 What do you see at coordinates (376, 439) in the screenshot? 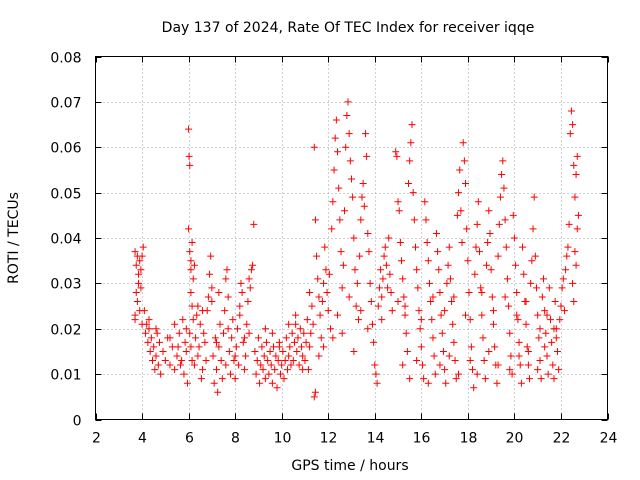
I see `x-tick-label: 14` at bounding box center [376, 439].